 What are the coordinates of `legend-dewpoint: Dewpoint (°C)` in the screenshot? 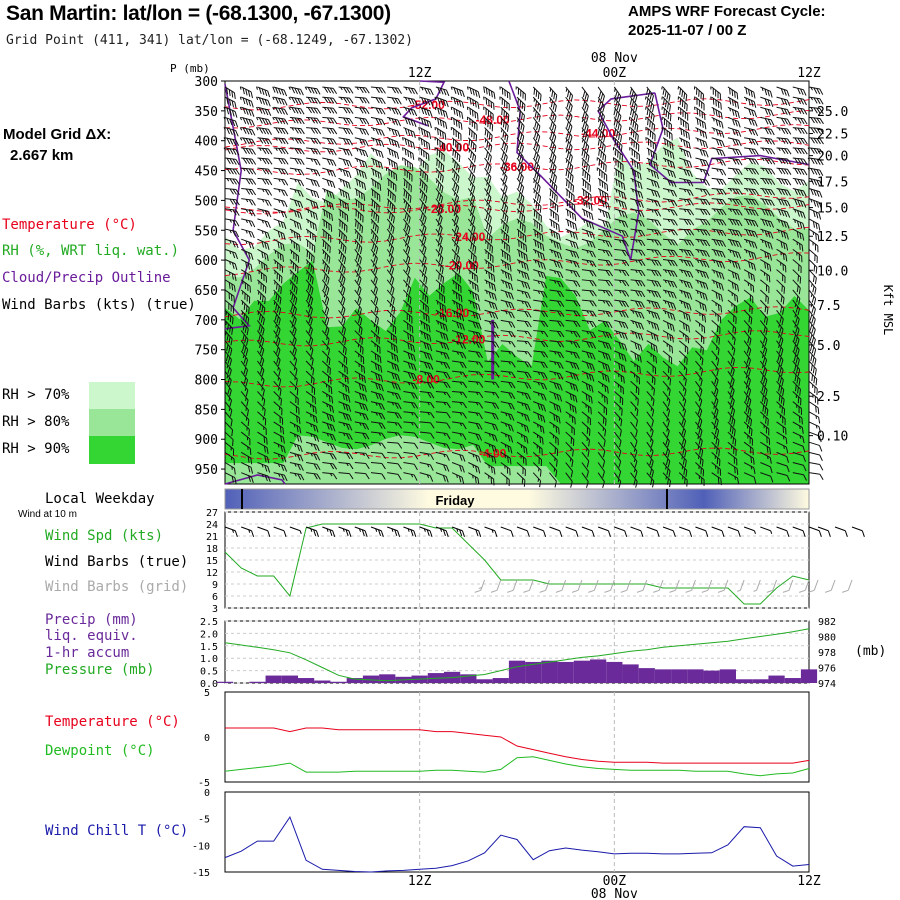 It's located at (100, 751).